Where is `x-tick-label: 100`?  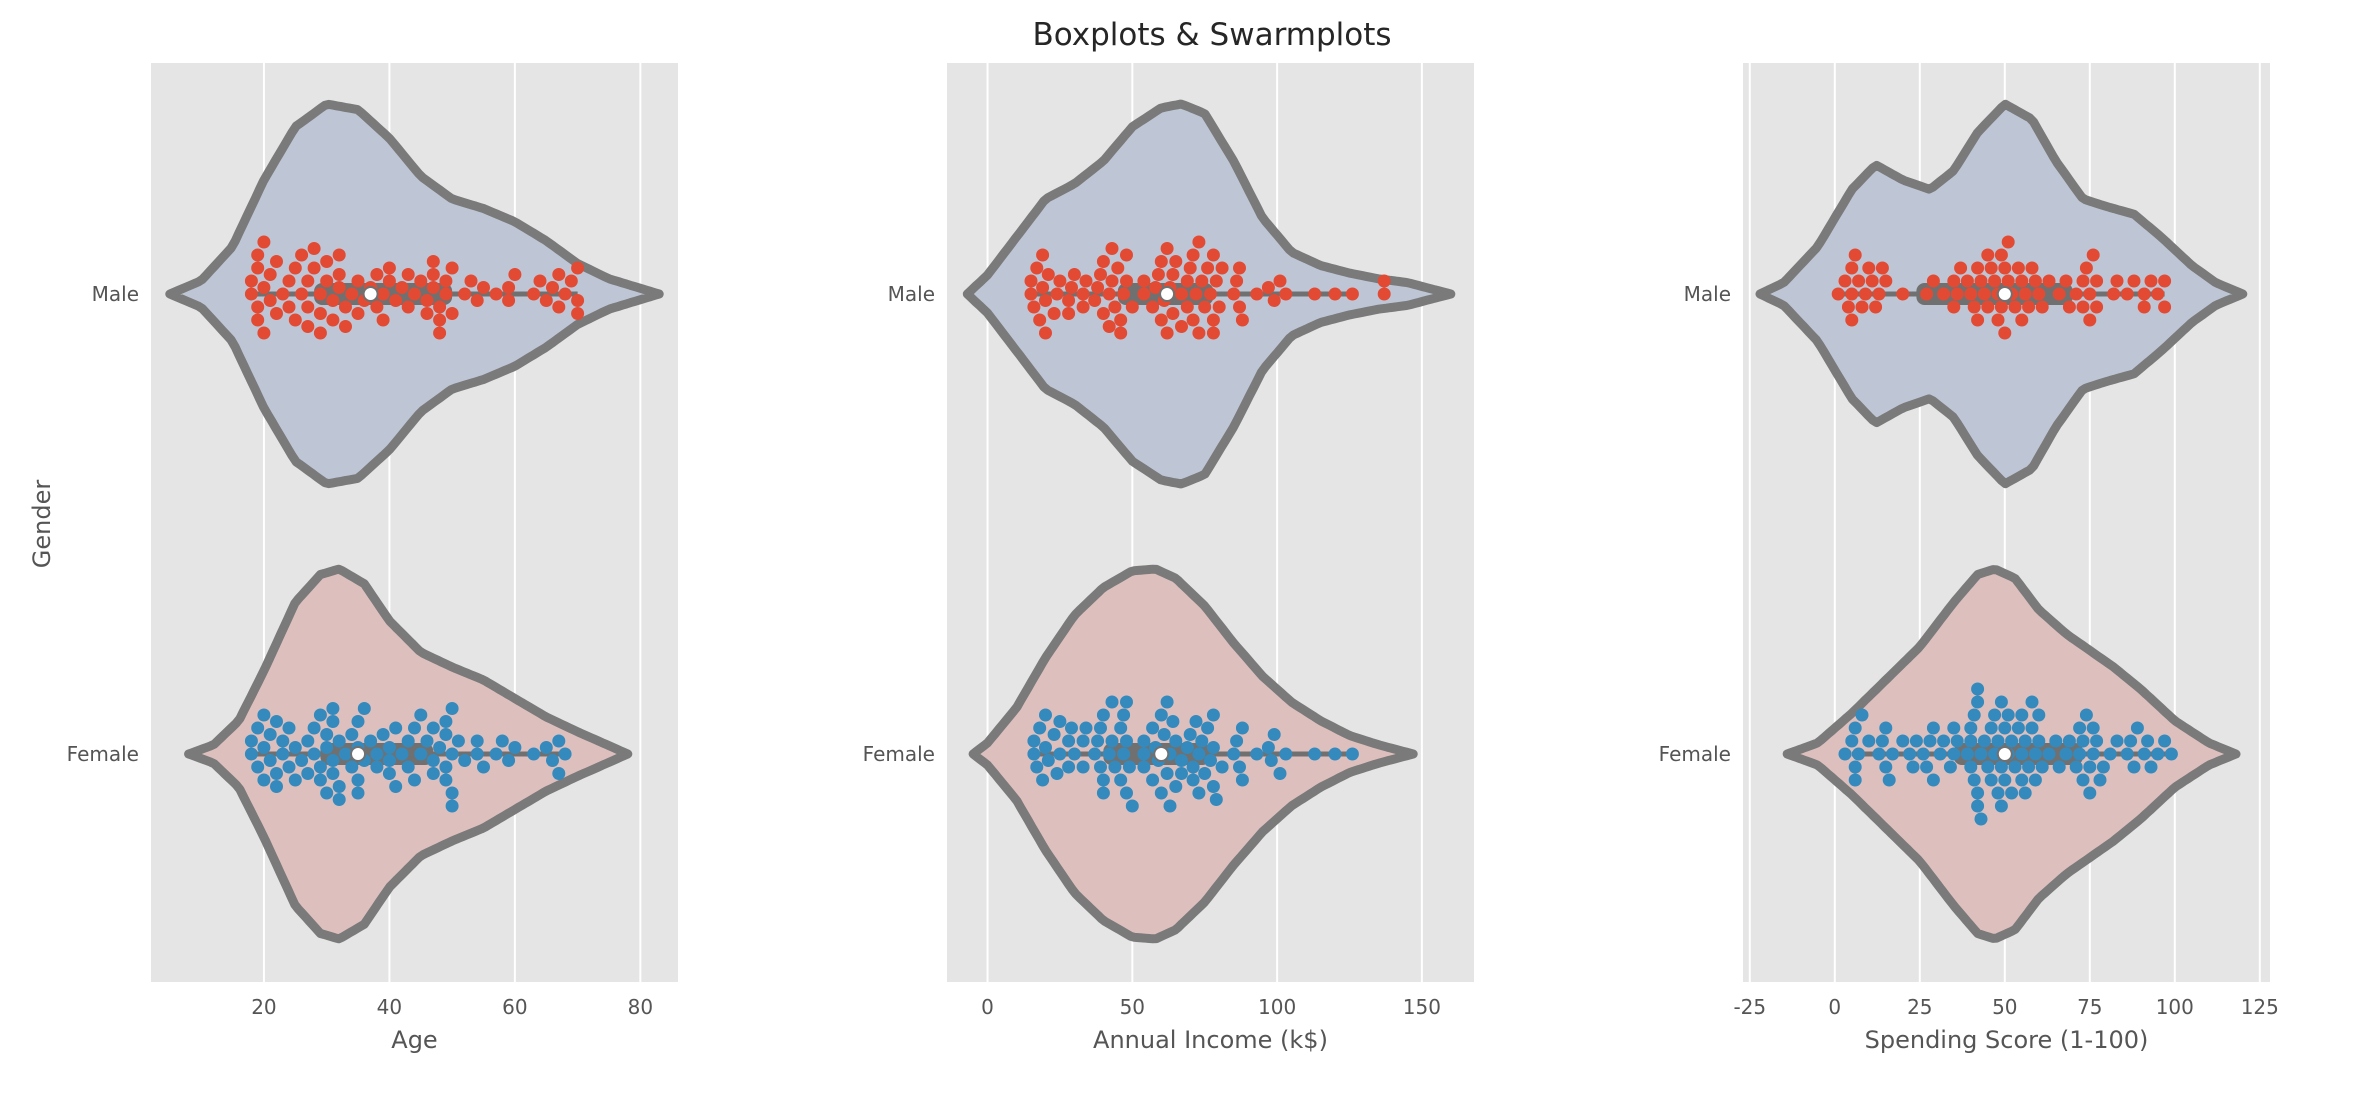
x-tick-label: 100 is located at coordinates (1277, 1007).